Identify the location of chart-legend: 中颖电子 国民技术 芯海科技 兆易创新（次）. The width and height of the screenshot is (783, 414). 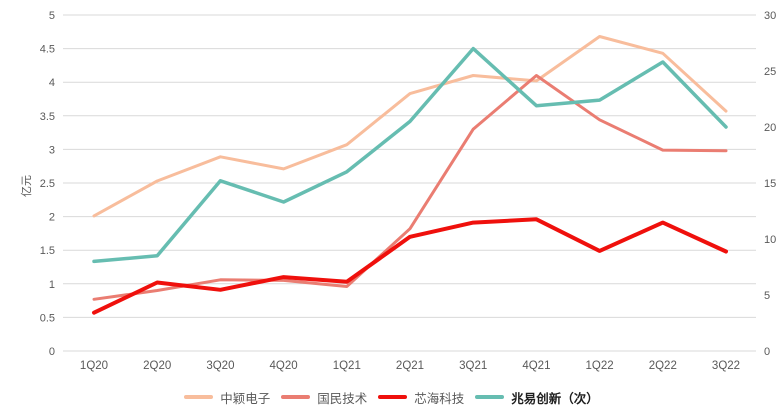
(391, 397).